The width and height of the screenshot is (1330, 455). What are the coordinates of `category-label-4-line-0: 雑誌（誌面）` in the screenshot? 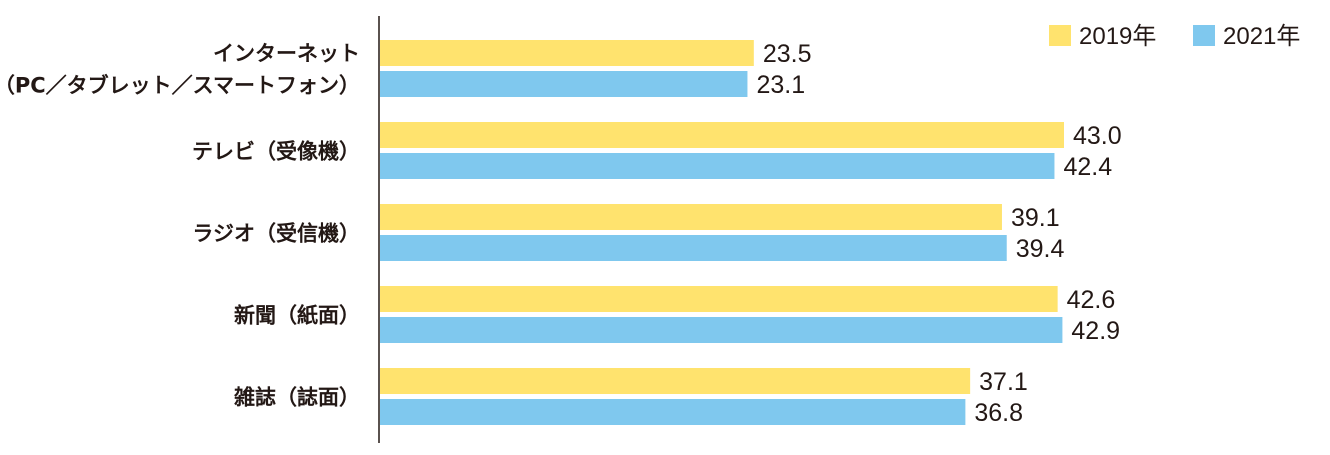 It's located at (296, 398).